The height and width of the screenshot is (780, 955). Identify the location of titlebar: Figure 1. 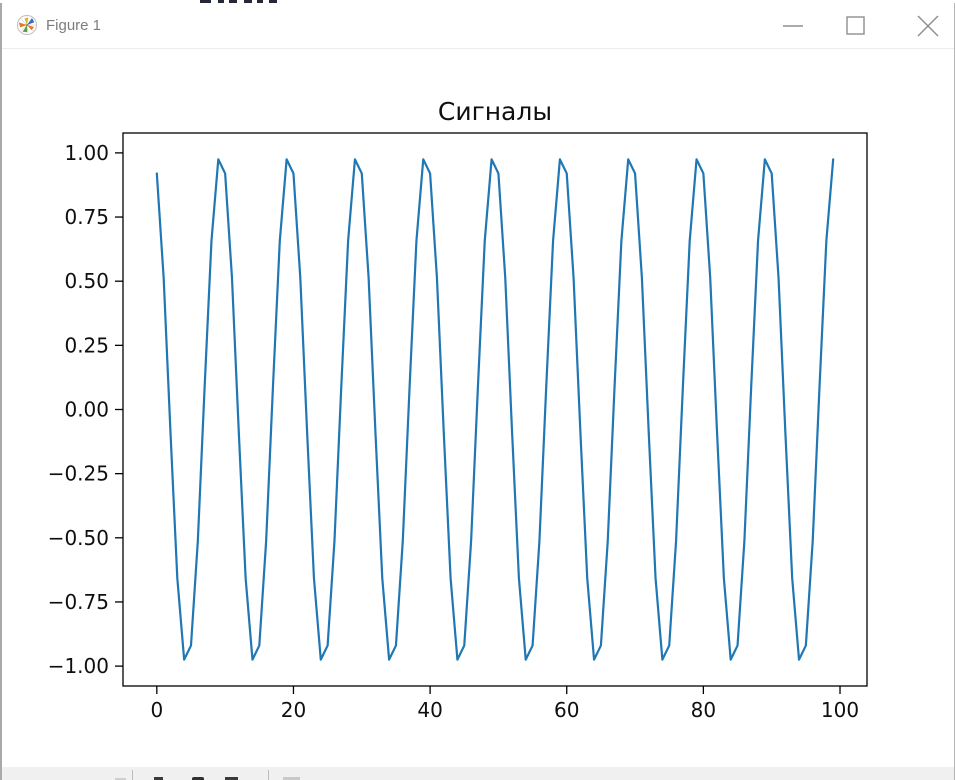
(478, 26).